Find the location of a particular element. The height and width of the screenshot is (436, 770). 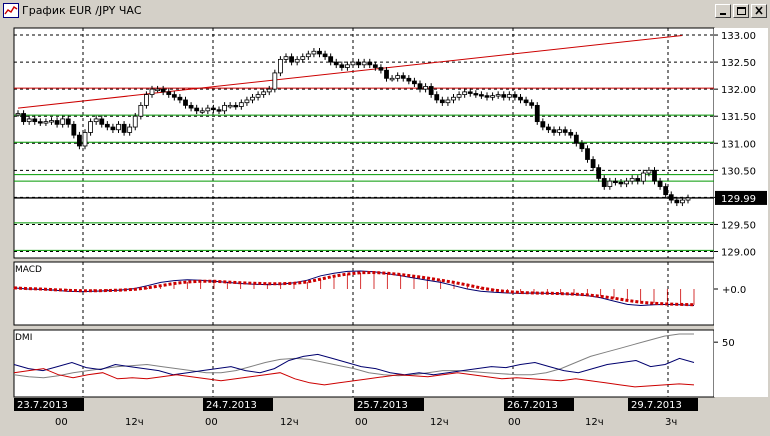

dmi-panel is located at coordinates (364, 363).